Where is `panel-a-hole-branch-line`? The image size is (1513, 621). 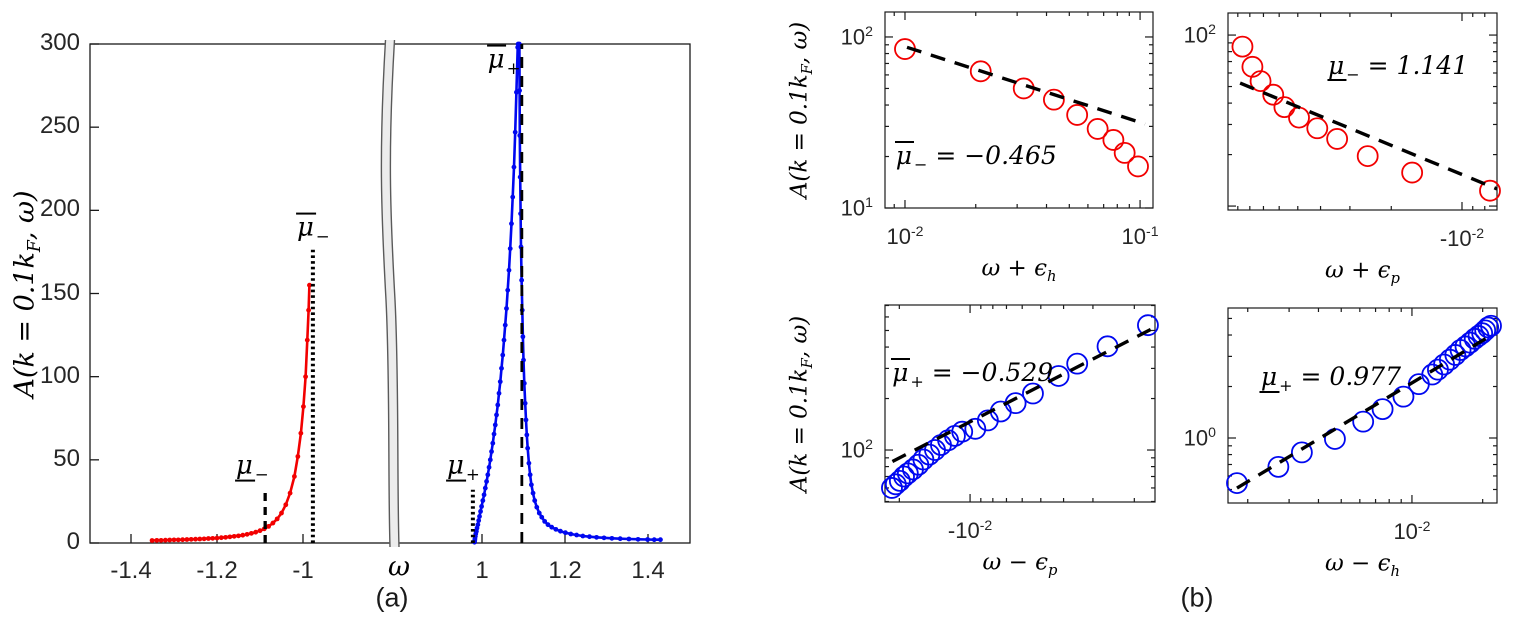
panel-a-hole-branch-line is located at coordinates (231, 413).